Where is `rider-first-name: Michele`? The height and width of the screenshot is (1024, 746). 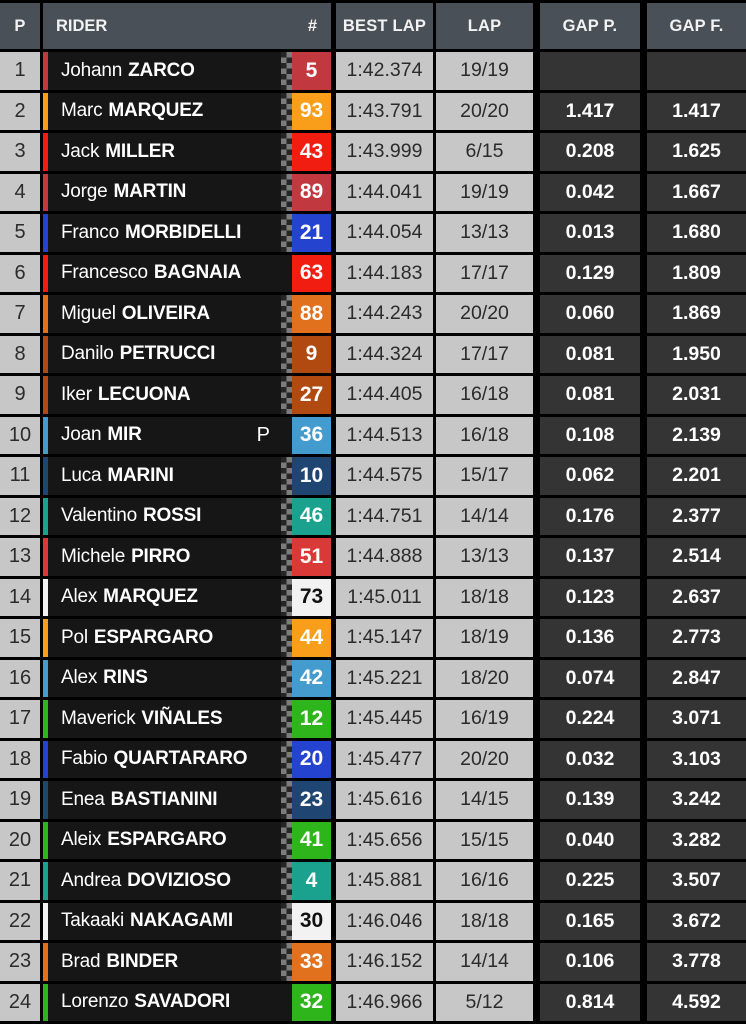
rider-first-name: Michele is located at coordinates (93, 556).